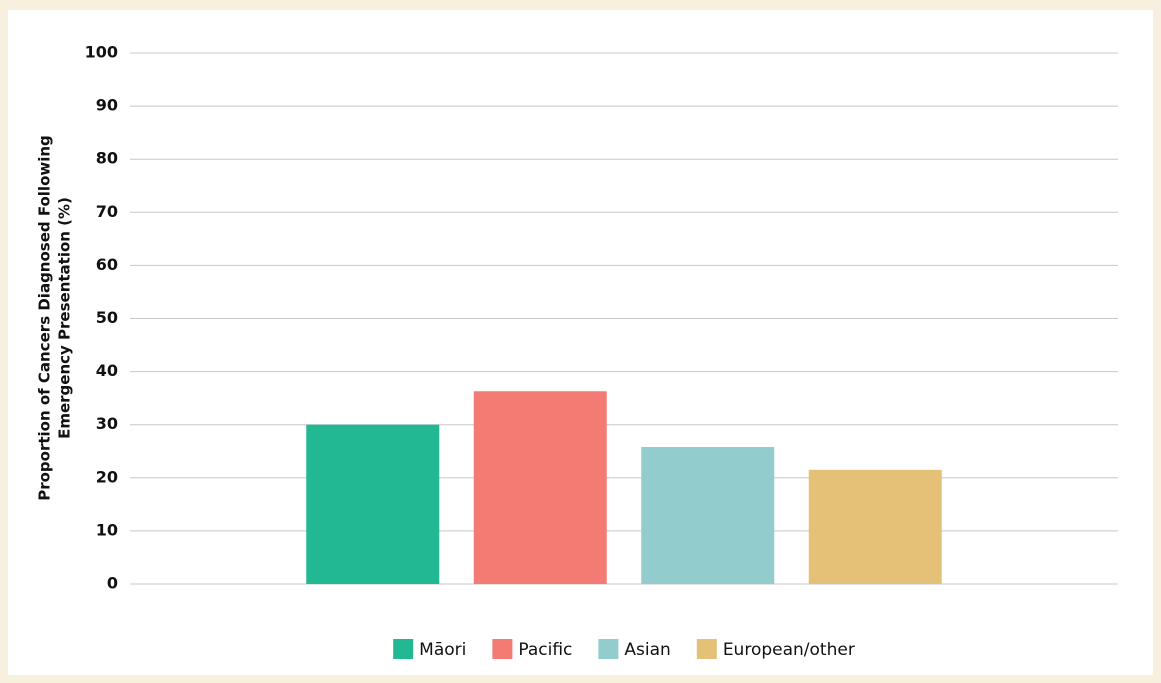 The height and width of the screenshot is (683, 1161). I want to click on y-tick-label: 100, so click(101, 52).